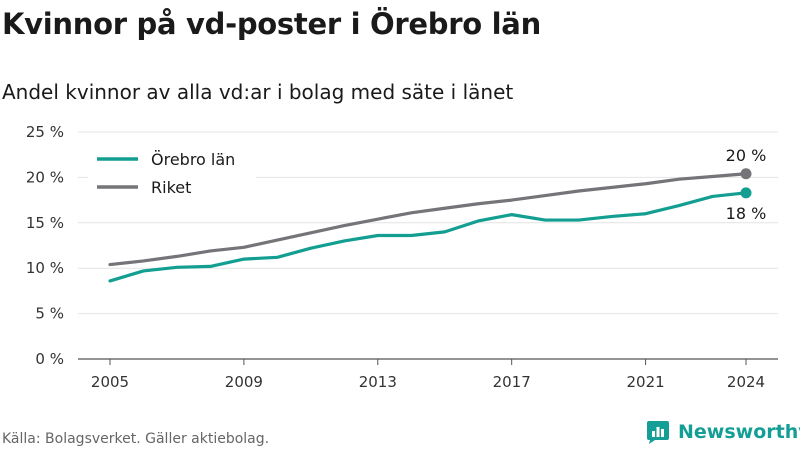 The height and width of the screenshot is (450, 800). What do you see at coordinates (193, 159) in the screenshot?
I see `legend-label: Örebro län` at bounding box center [193, 159].